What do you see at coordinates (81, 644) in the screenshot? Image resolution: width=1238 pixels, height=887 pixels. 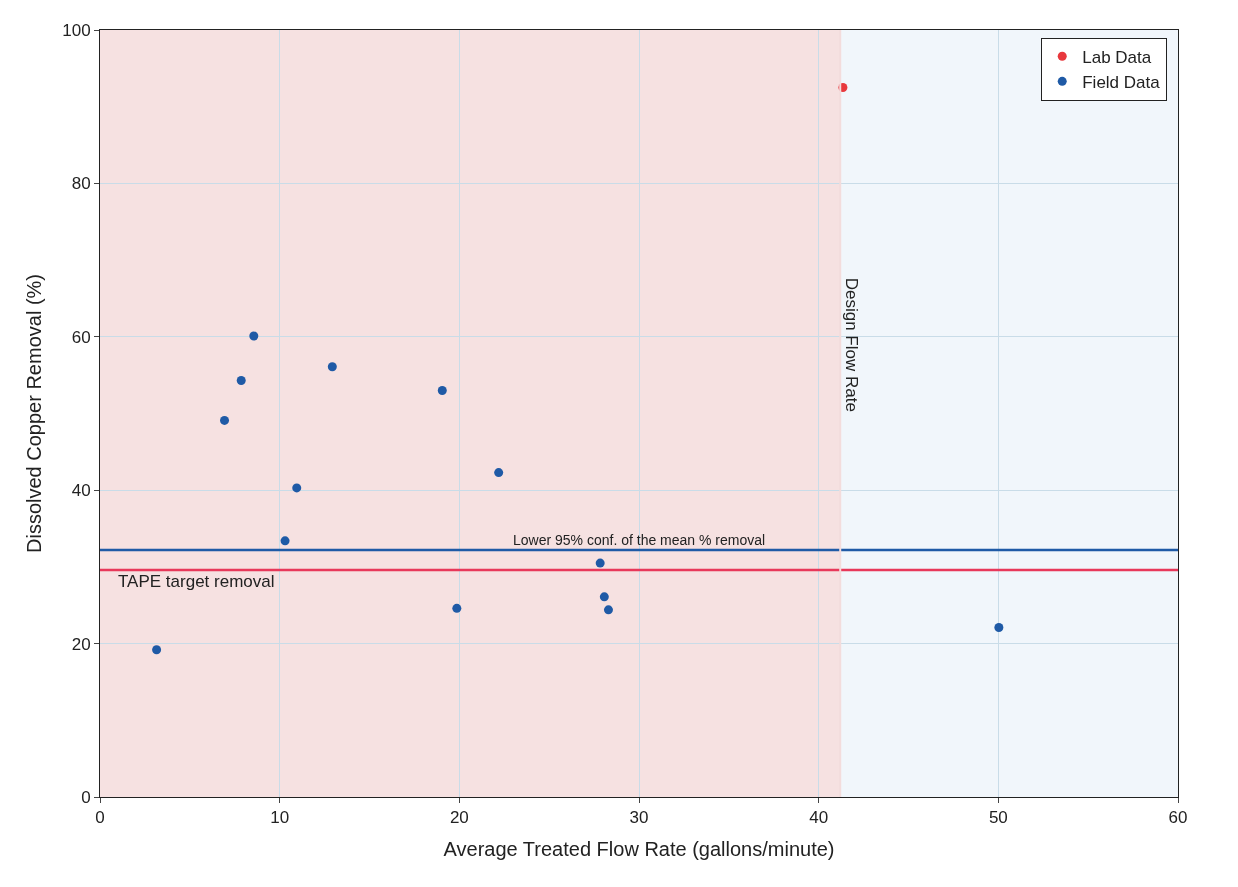 I see `y-tick-label: 20` at bounding box center [81, 644].